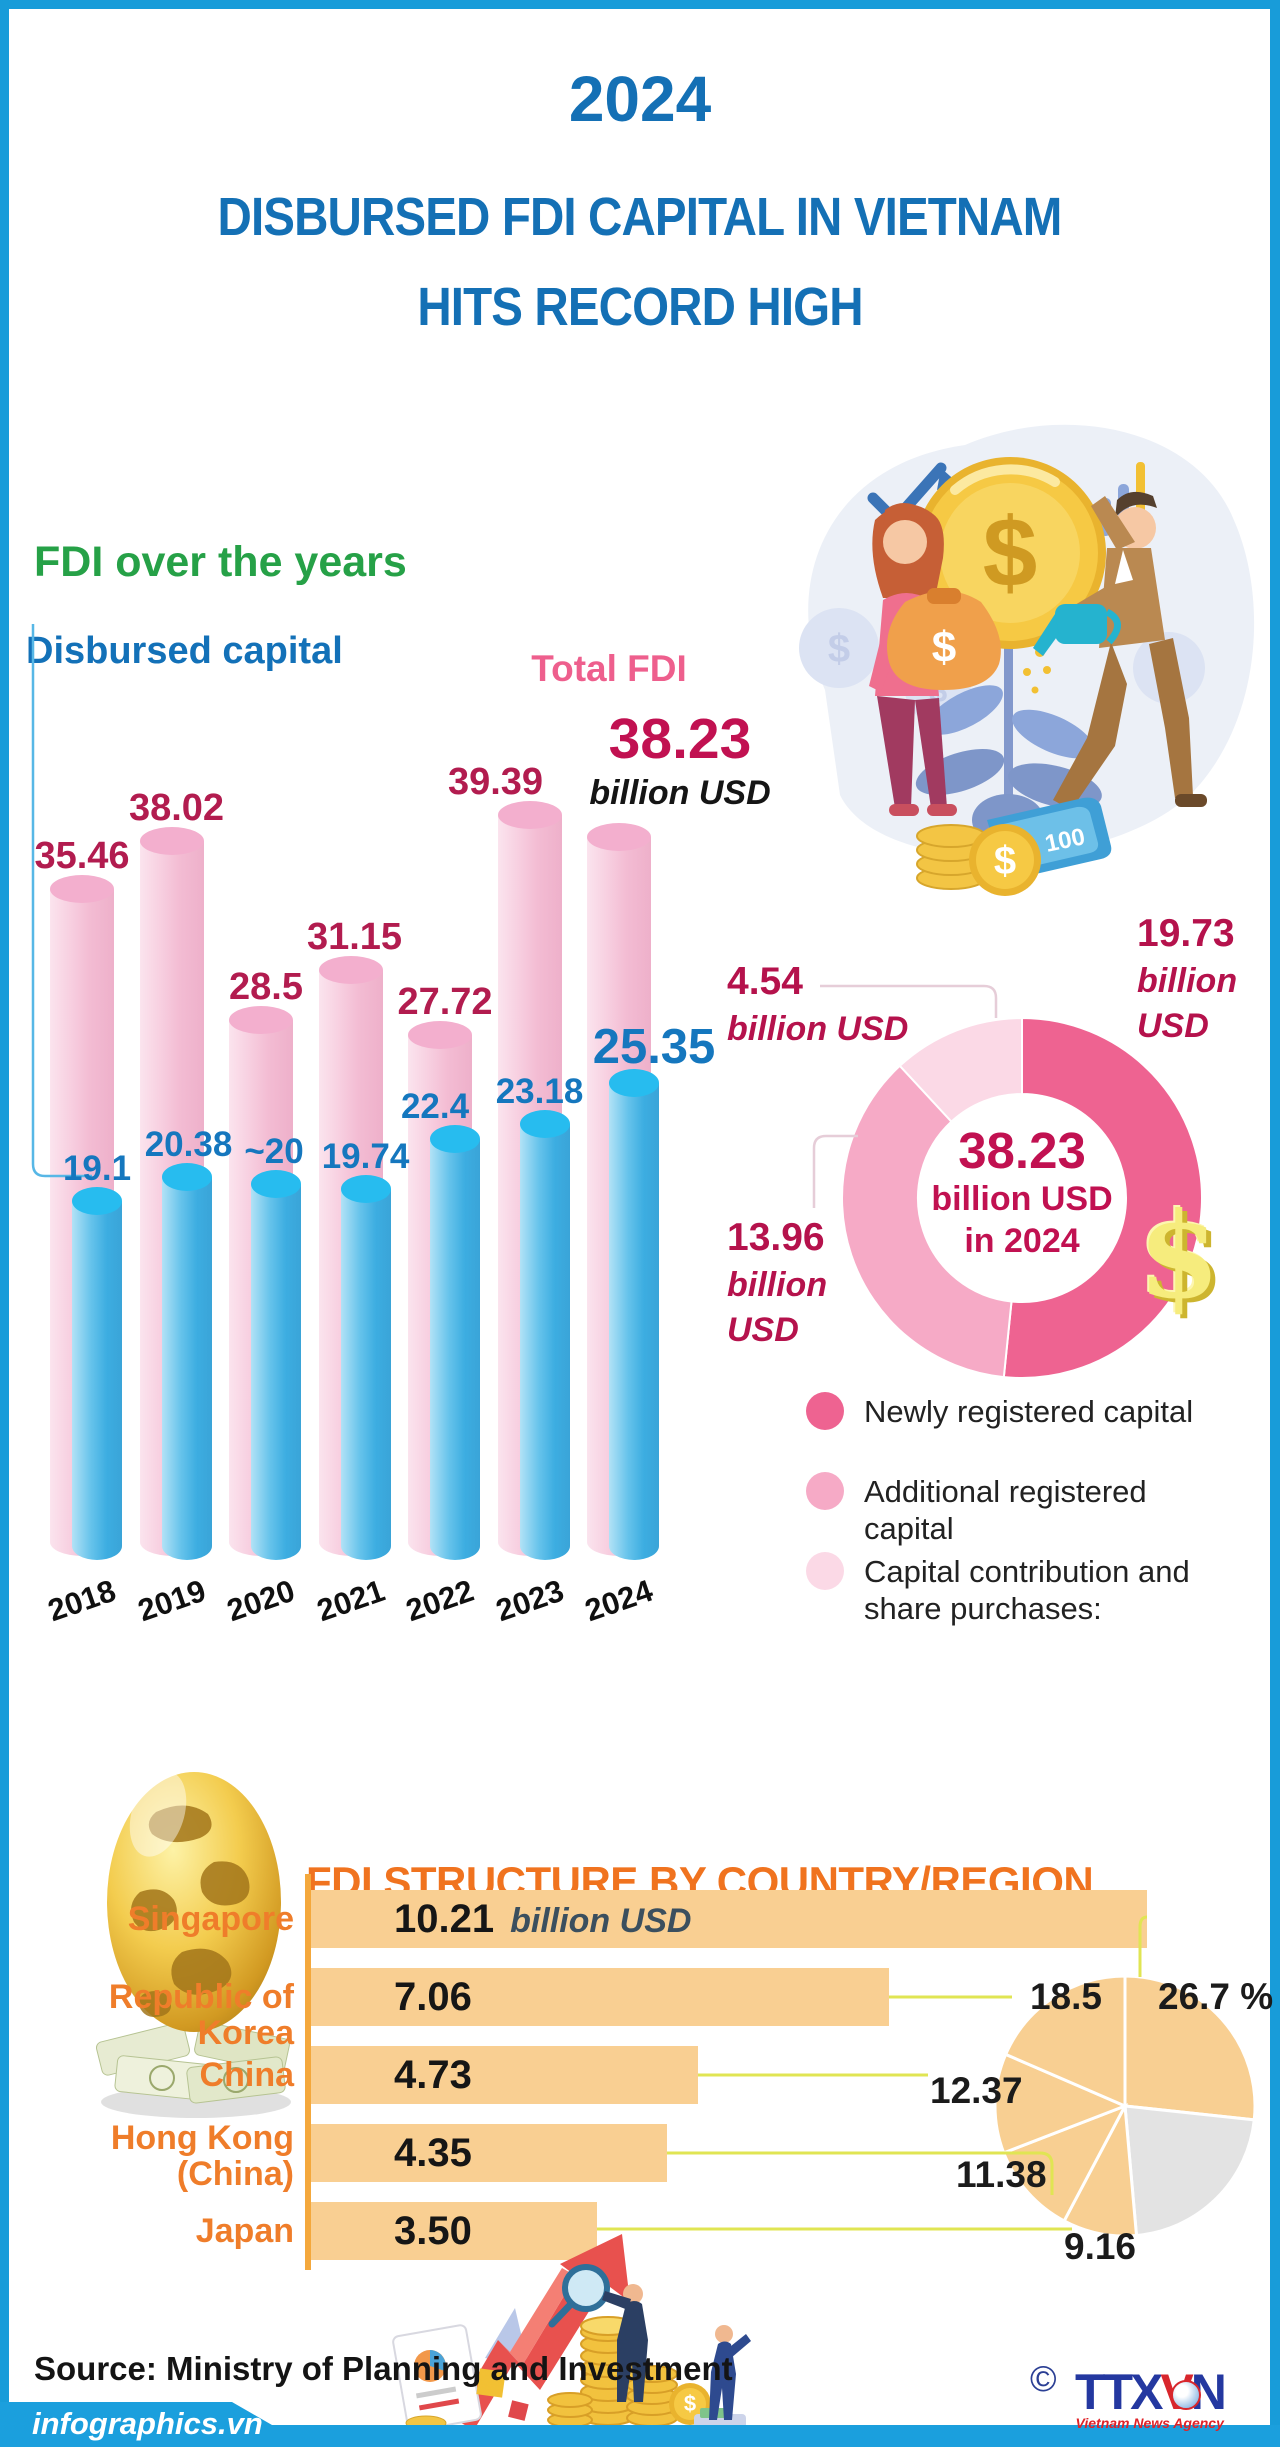  What do you see at coordinates (1077, 630) in the screenshot?
I see `watering-can-icon` at bounding box center [1077, 630].